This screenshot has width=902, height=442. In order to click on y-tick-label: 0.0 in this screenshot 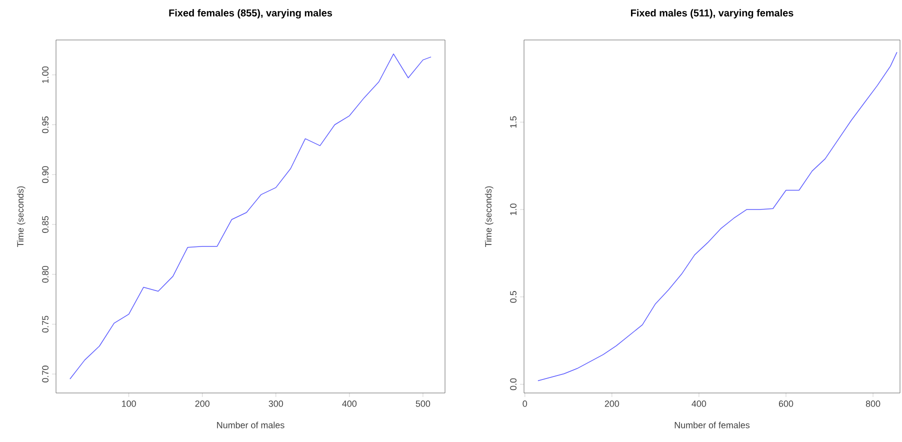, I will do `click(513, 384)`.